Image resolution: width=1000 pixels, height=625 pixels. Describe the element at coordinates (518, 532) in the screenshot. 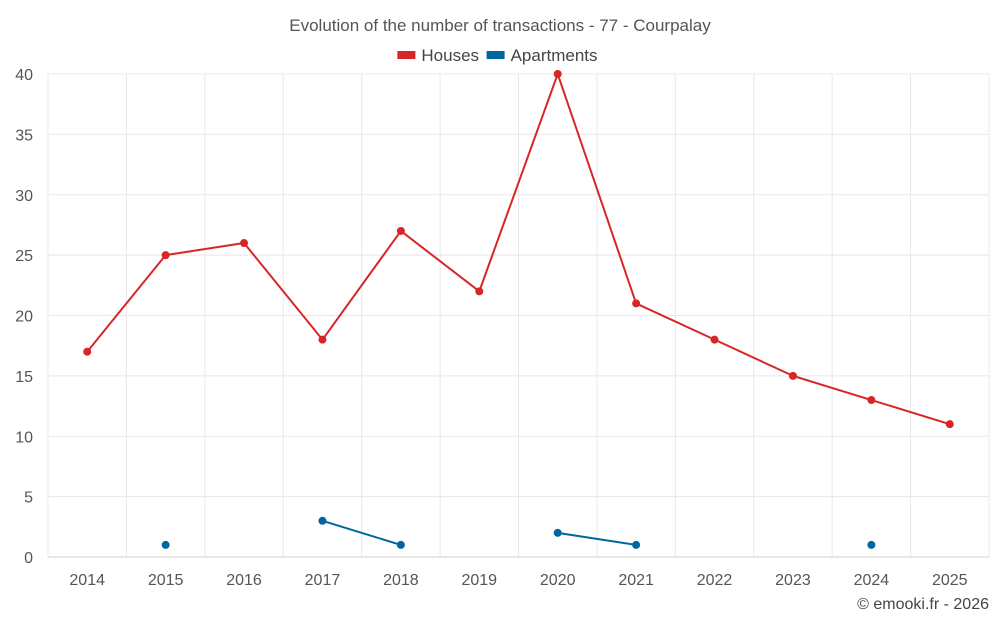

I see `series-apartments` at that location.